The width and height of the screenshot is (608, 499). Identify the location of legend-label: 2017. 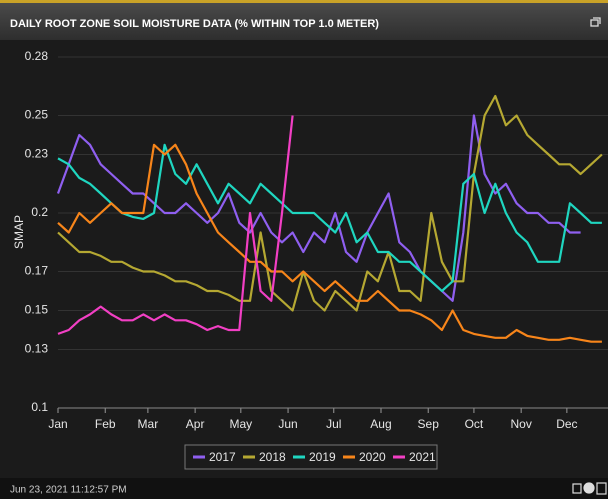
(222, 457).